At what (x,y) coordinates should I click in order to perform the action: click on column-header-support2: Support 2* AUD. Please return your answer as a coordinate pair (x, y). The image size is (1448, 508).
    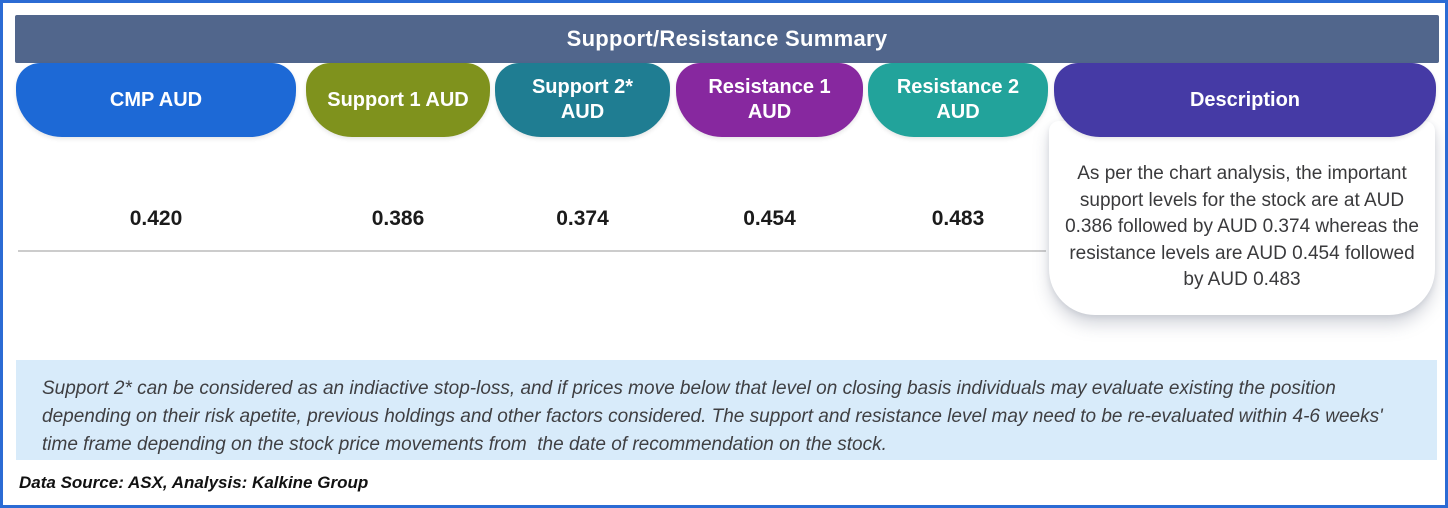
    Looking at the image, I should click on (582, 100).